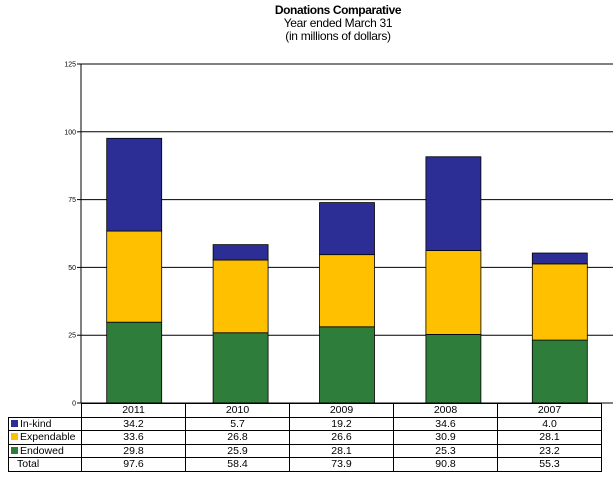 The image size is (613, 494). Describe the element at coordinates (342, 438) in the screenshot. I see `data-label: 26.6` at that location.